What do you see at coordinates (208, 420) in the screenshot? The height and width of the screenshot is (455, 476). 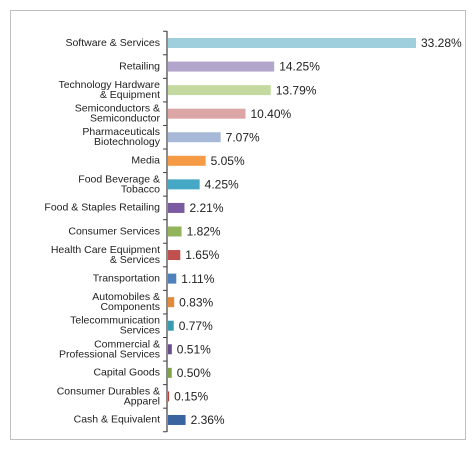 I see `value-label: 2.36%` at bounding box center [208, 420].